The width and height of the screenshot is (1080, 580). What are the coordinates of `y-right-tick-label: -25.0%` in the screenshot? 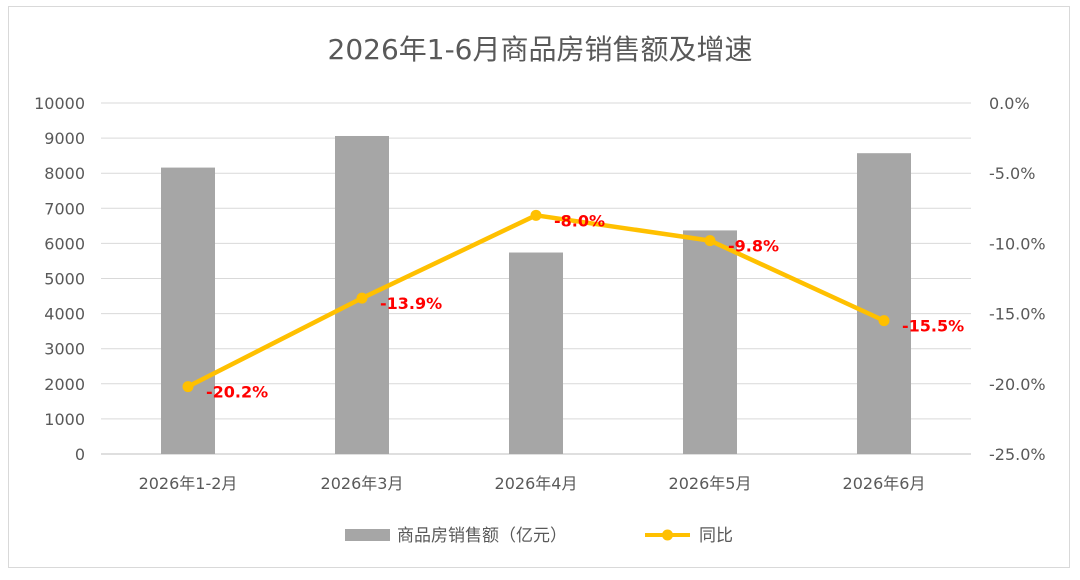 It's located at (1017, 454).